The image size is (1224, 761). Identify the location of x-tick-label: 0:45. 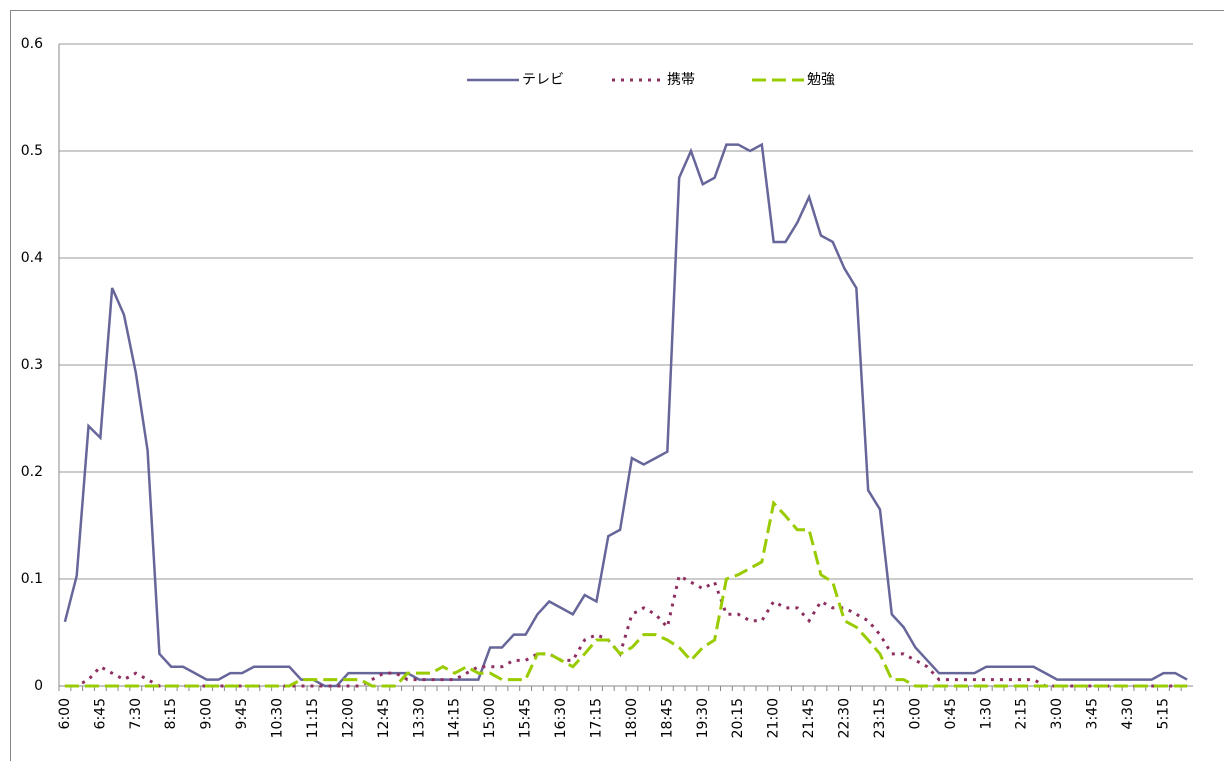
(951, 713).